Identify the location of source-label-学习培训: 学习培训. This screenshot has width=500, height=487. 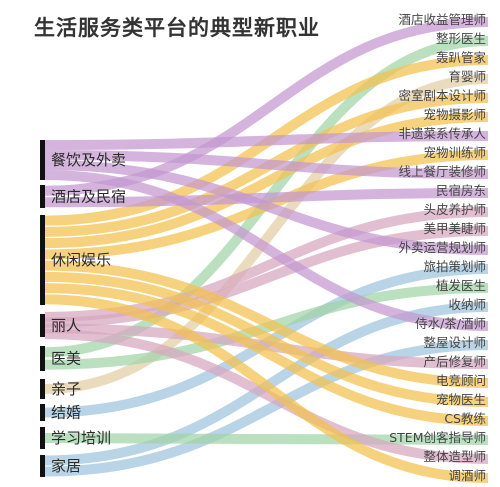
(81, 438).